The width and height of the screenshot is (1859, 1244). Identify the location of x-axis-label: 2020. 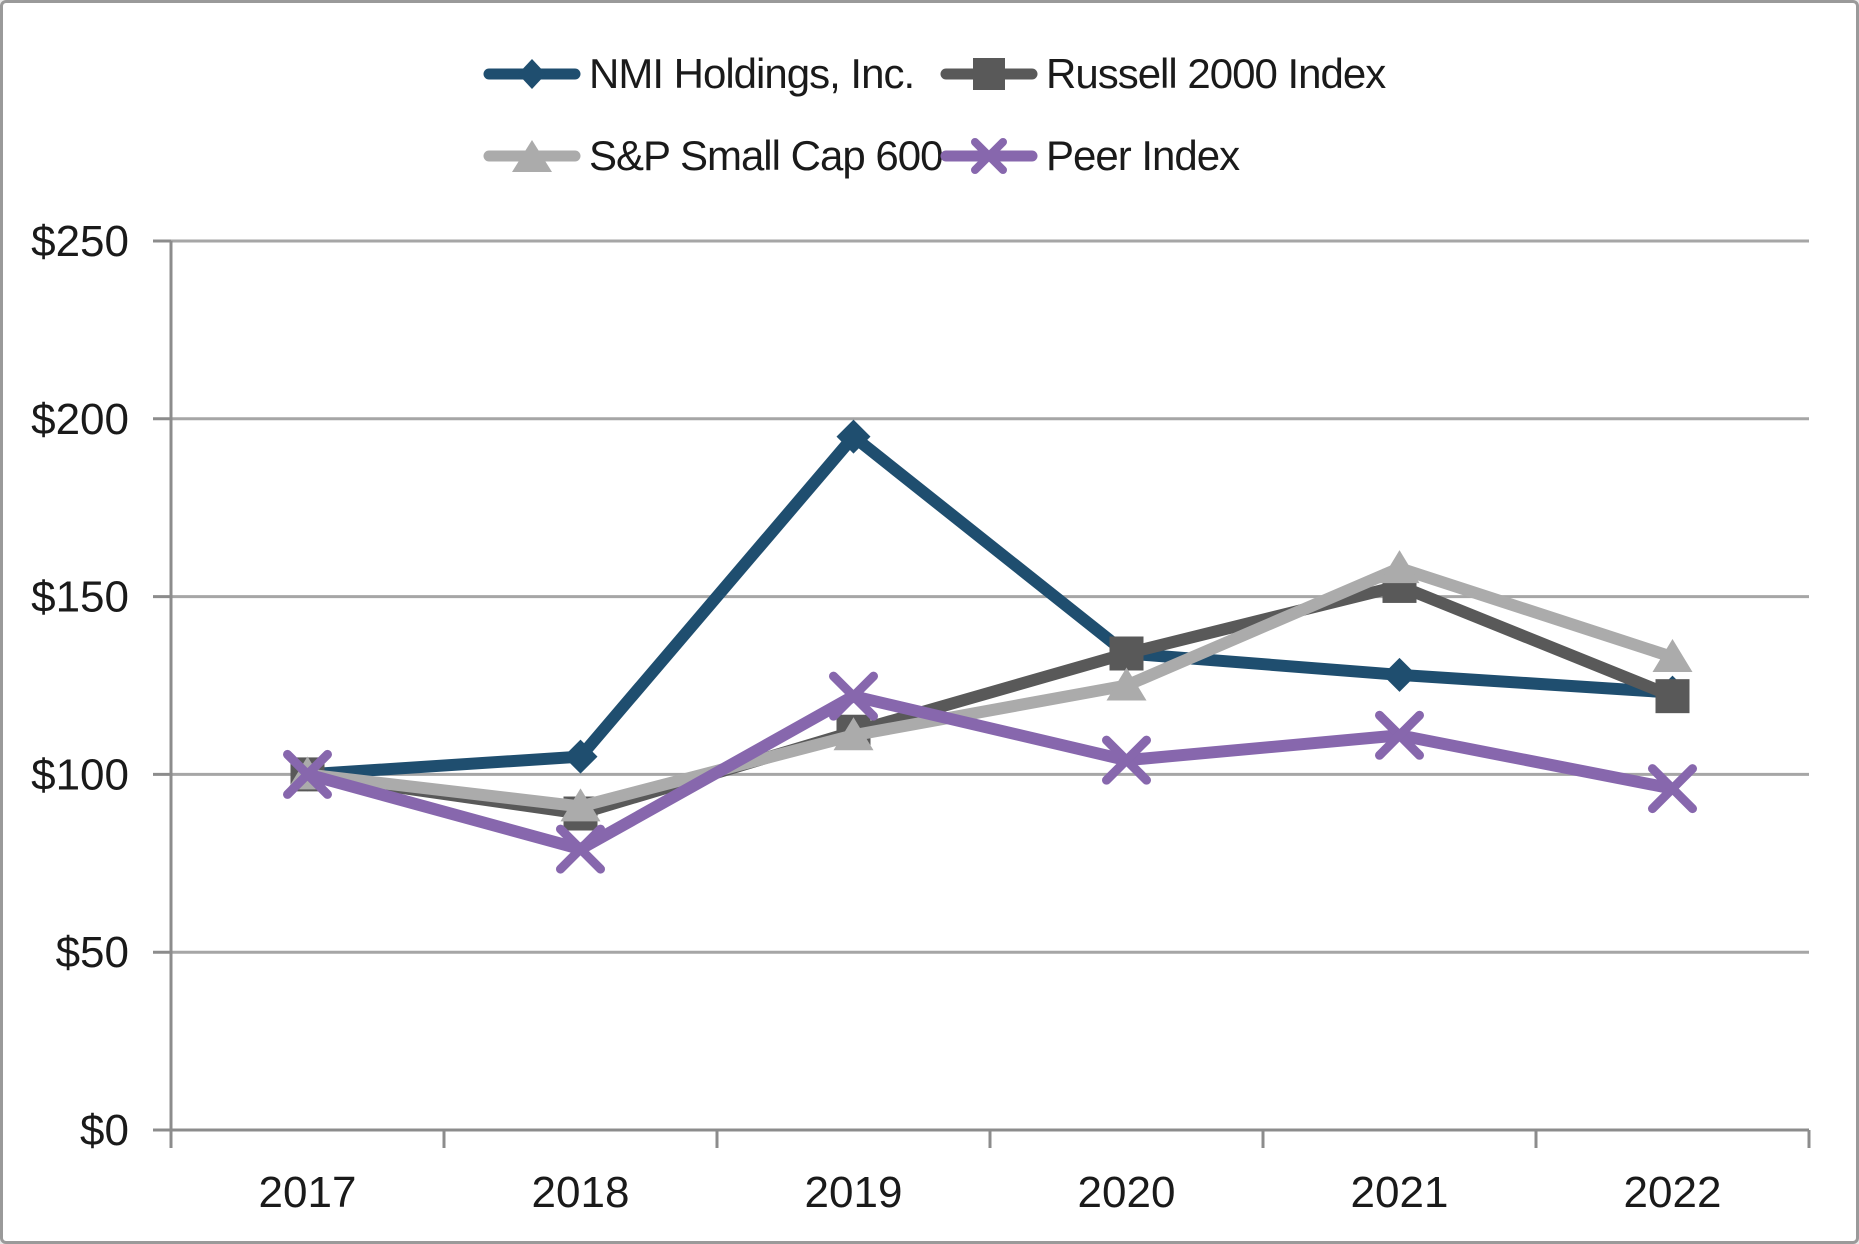
(1127, 1192).